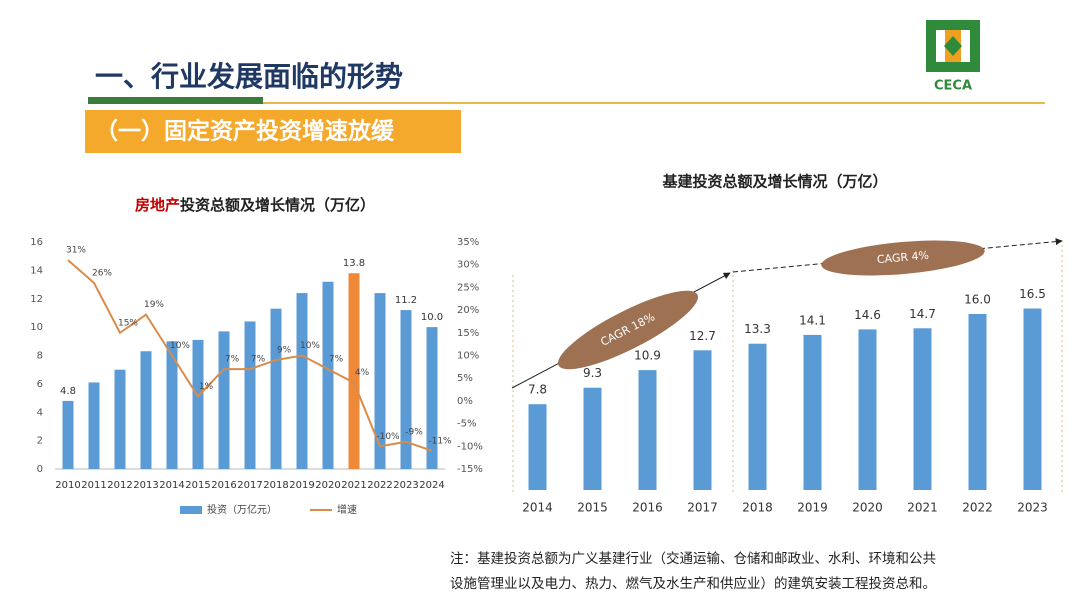 The width and height of the screenshot is (1080, 608). Describe the element at coordinates (537, 390) in the screenshot. I see `data-label: 7.8` at that location.